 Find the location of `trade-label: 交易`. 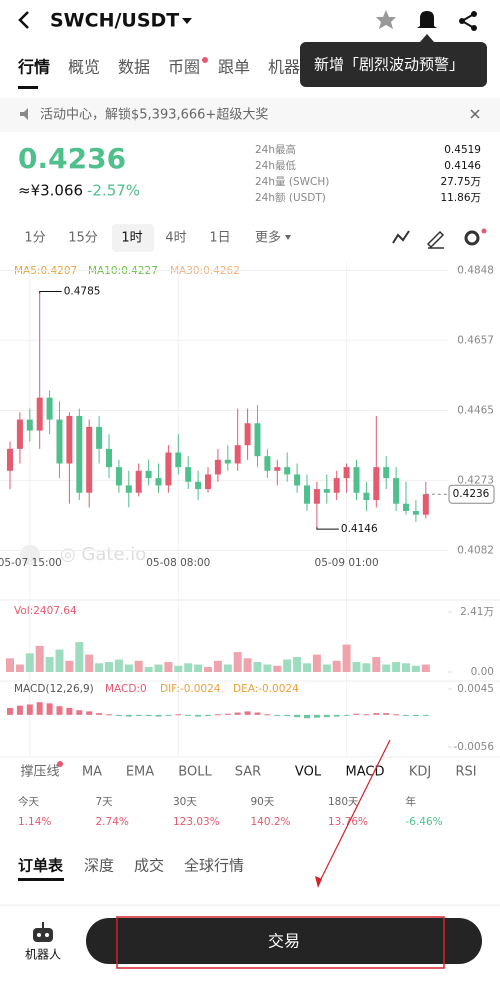

trade-label: 交易 is located at coordinates (284, 941).